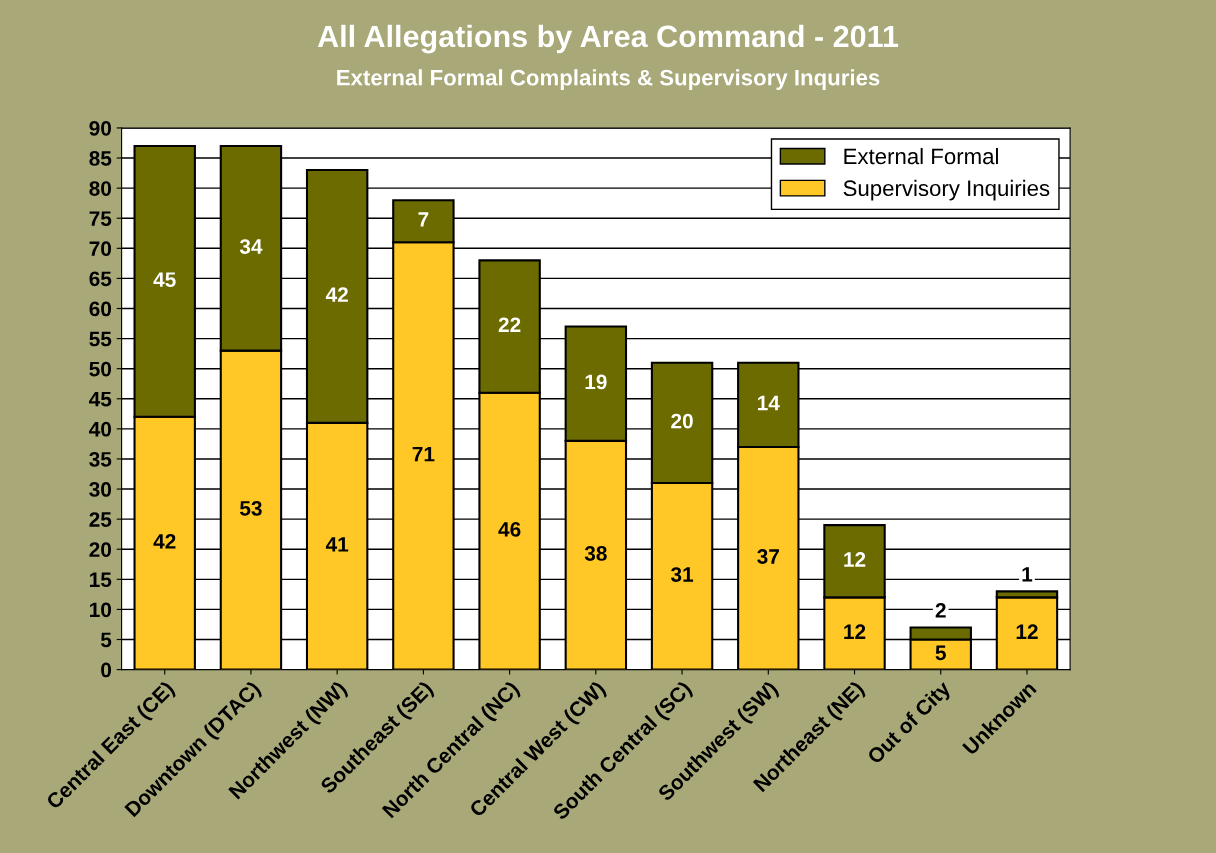 The width and height of the screenshot is (1216, 853). I want to click on y-tick-label: 60, so click(100, 309).